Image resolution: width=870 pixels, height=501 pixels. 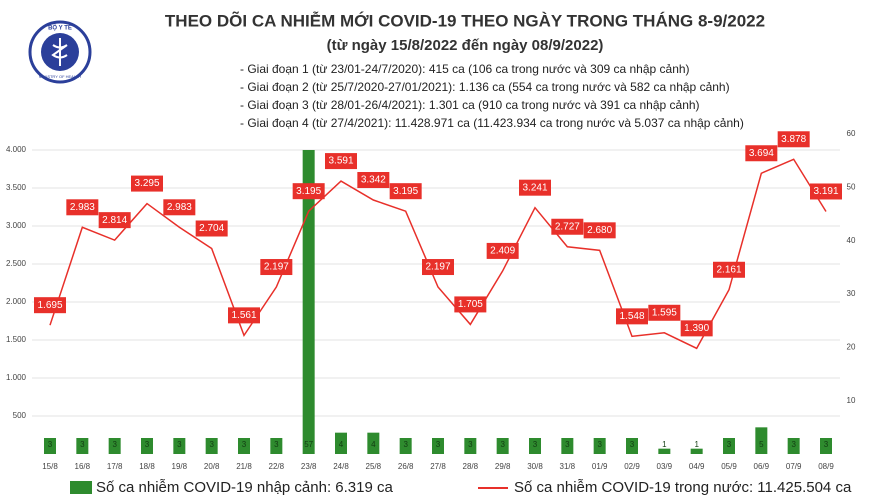 I want to click on value-label: 2.161, so click(x=728, y=269).